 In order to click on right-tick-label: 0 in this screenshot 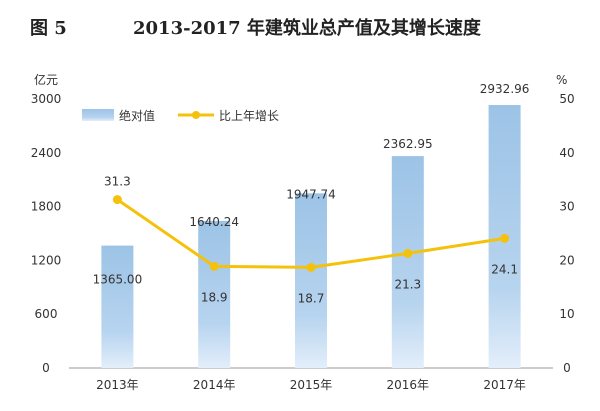, I will do `click(567, 368)`.